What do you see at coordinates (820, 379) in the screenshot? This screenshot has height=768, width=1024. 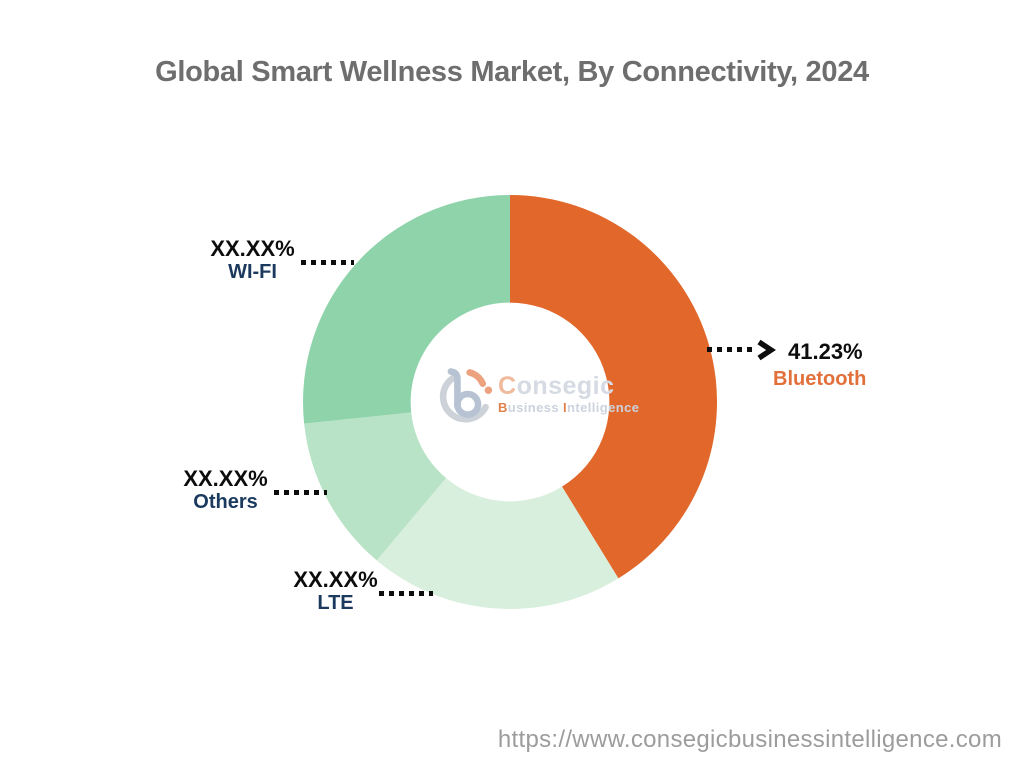 I see `bluetooth-name-label: Bluetooth` at bounding box center [820, 379].